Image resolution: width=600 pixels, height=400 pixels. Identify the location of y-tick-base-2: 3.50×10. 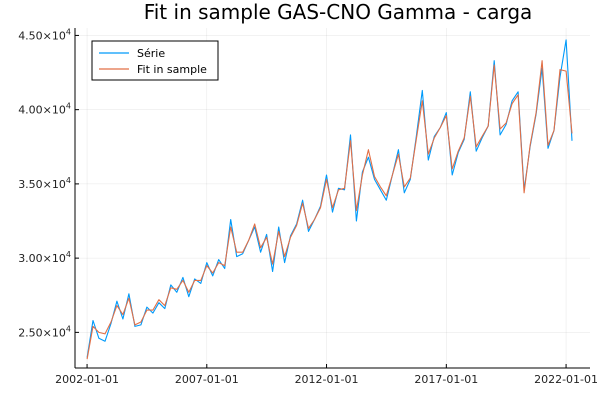
(42, 184).